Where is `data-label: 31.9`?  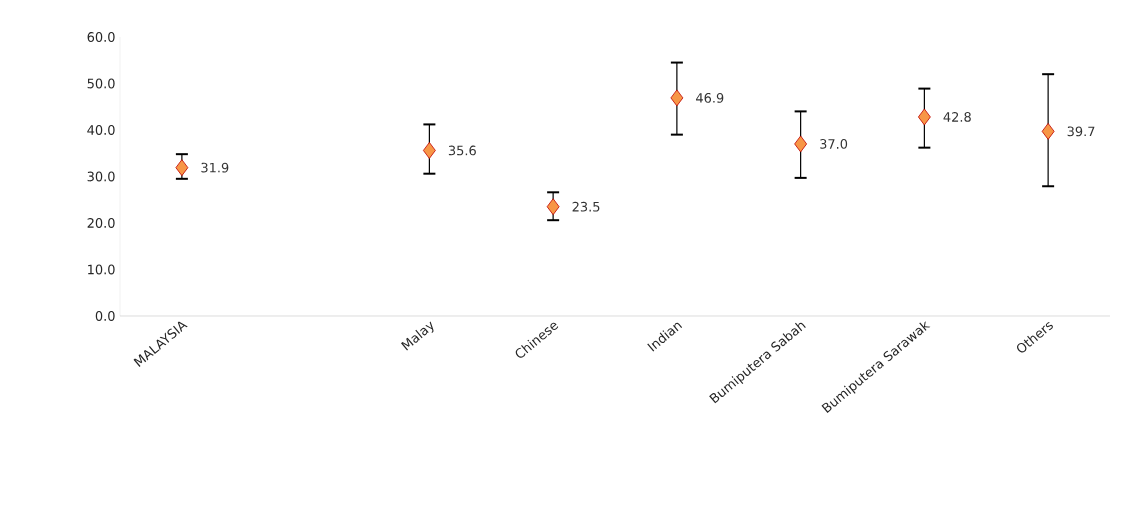
data-label: 31.9 is located at coordinates (215, 167).